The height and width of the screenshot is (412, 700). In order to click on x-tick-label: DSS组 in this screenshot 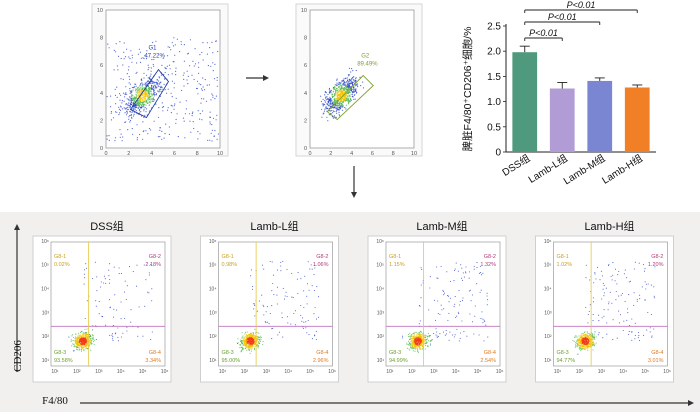, I will do `click(516, 165)`.